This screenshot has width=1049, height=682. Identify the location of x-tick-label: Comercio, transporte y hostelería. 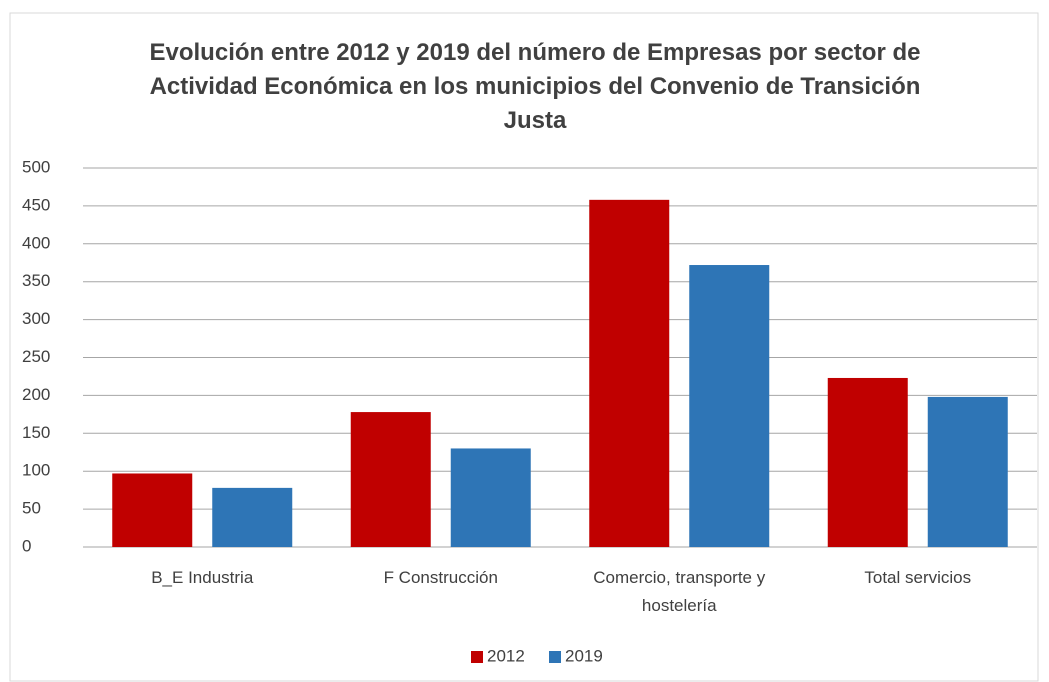
(679, 591).